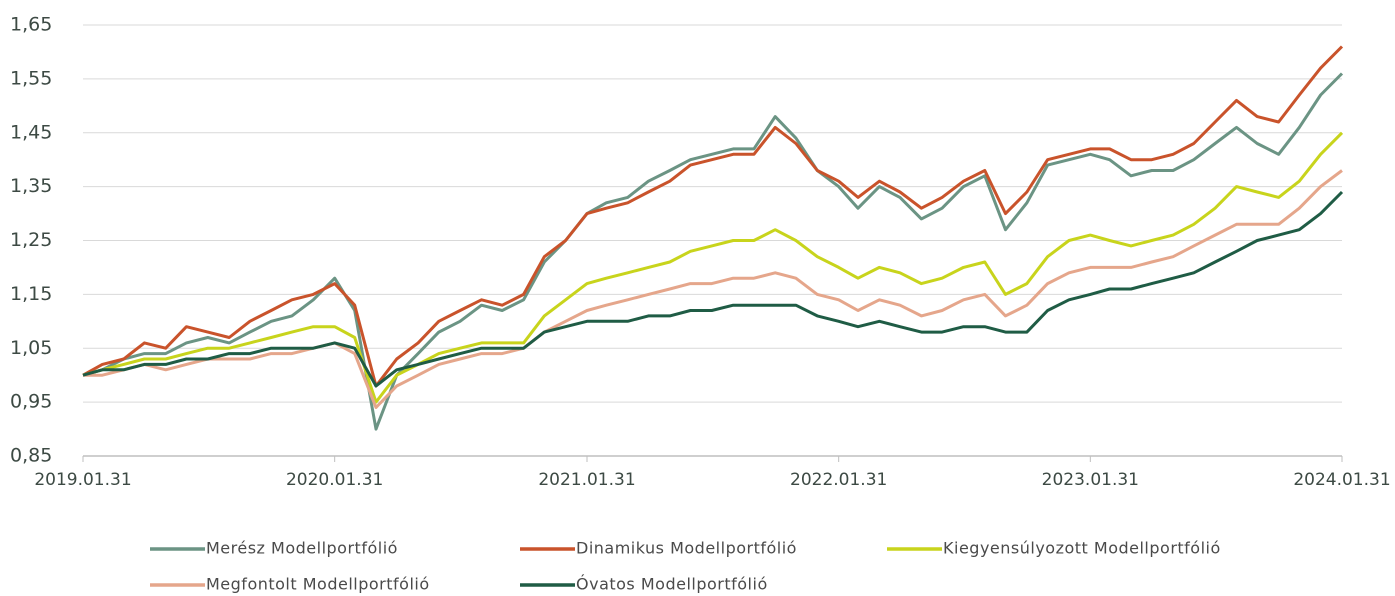 This screenshot has width=1395, height=596. Describe the element at coordinates (686, 548) in the screenshot. I see `legend-label: Dinamikus Modellportfólió` at that location.